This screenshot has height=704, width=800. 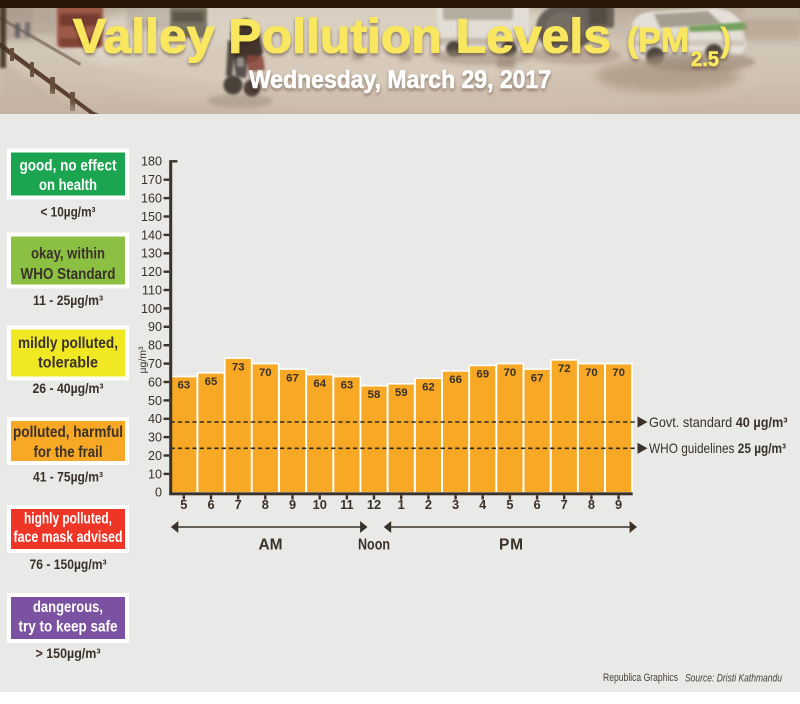 What do you see at coordinates (68, 477) in the screenshot?
I see `svg-text: 41 - 75µg/m³` at bounding box center [68, 477].